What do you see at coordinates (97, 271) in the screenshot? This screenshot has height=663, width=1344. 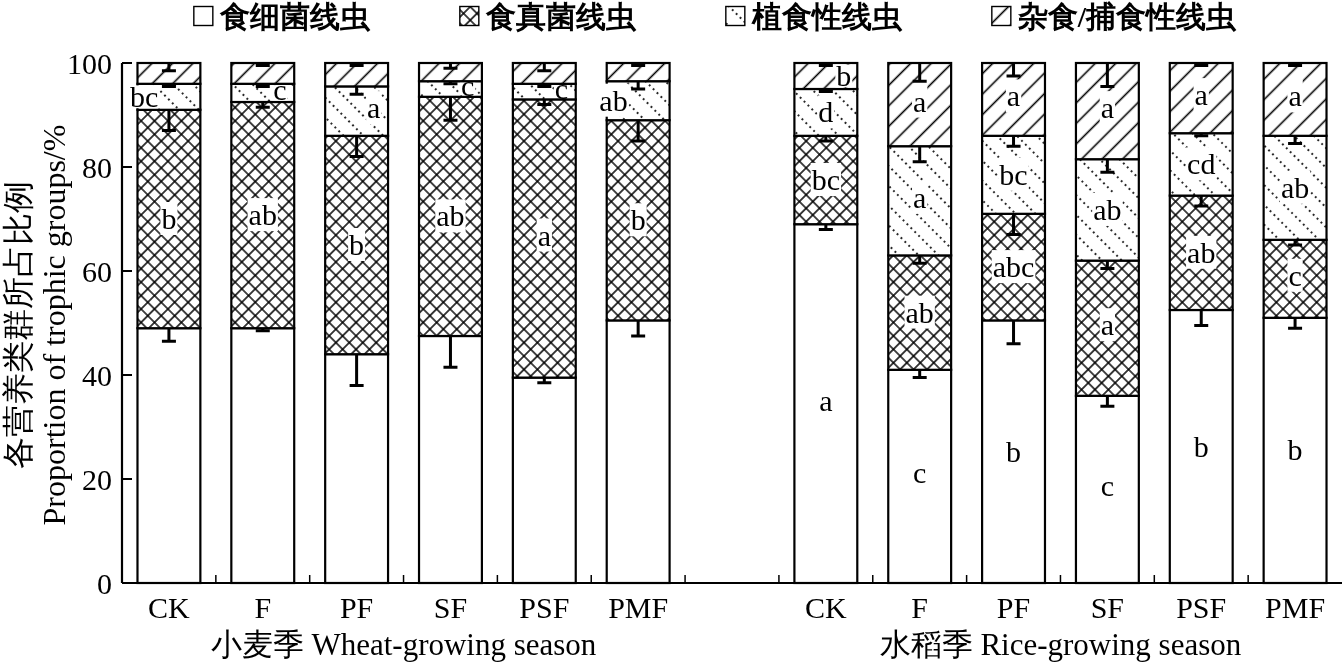 I see `y-tick-label: 60` at bounding box center [97, 271].